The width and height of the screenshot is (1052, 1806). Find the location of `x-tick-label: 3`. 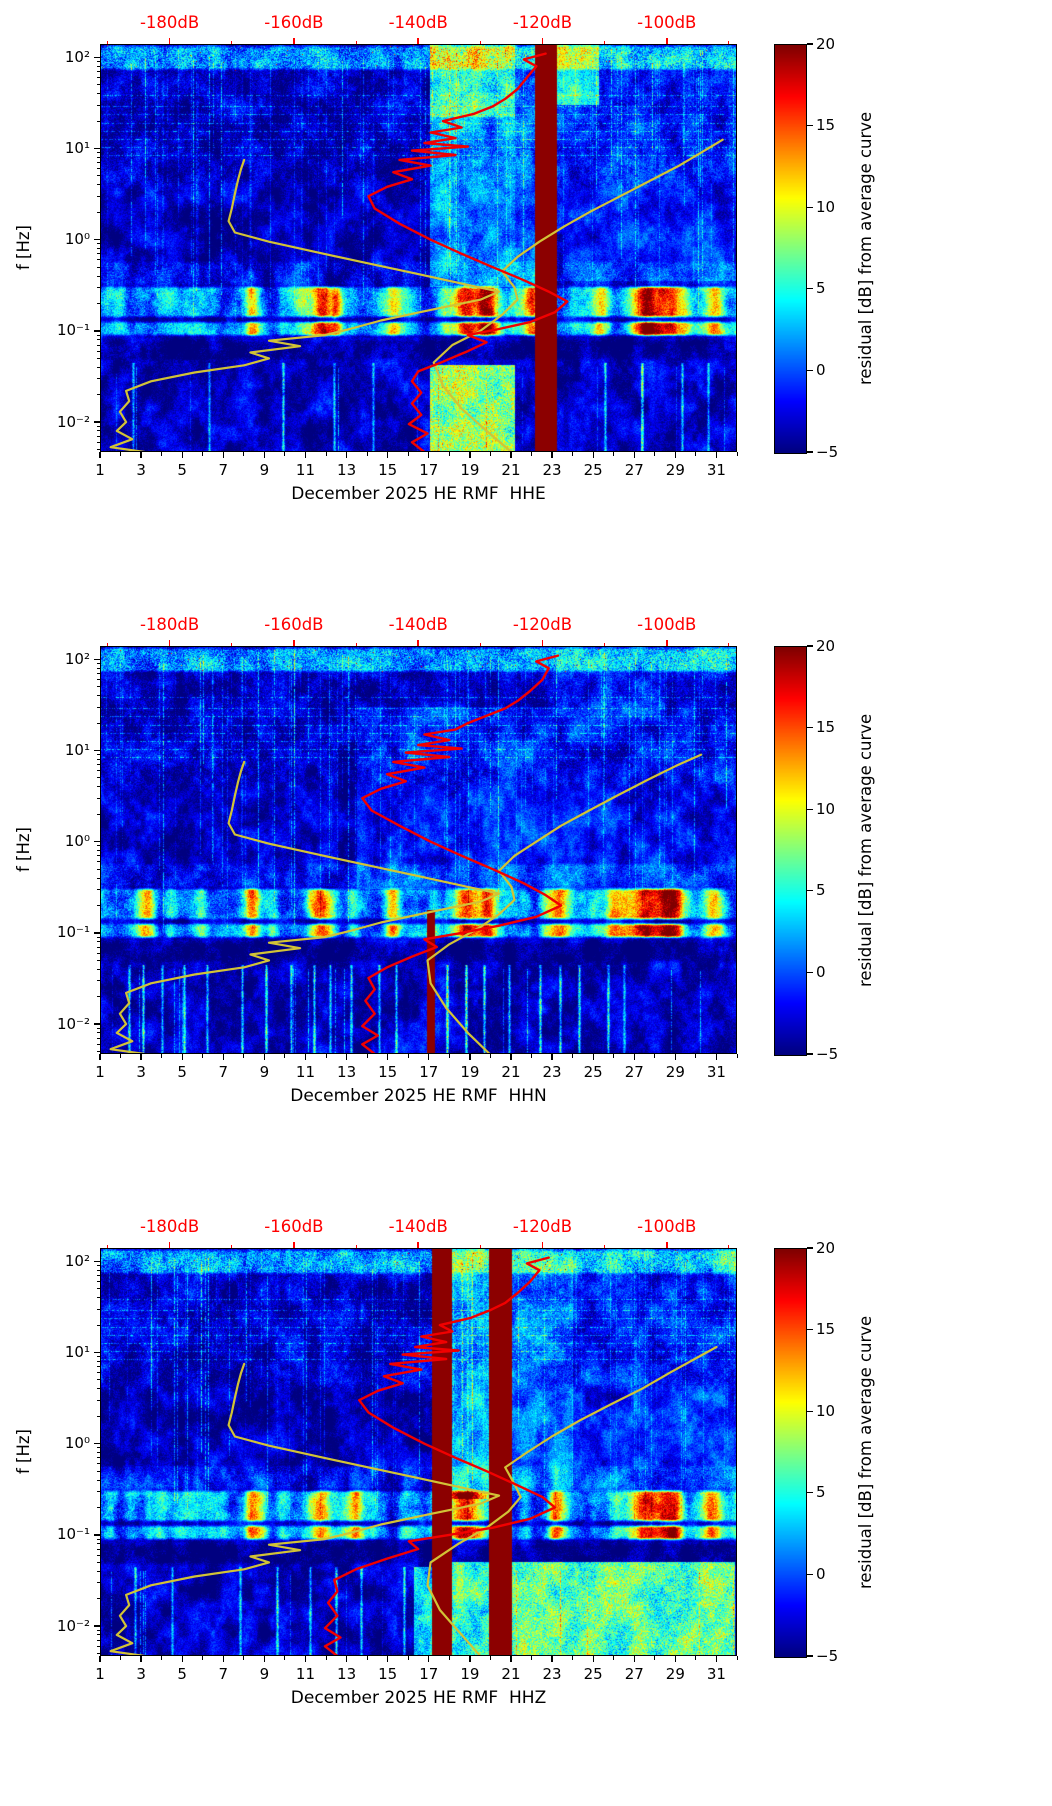

x-tick-label: 3 is located at coordinates (141, 1072).